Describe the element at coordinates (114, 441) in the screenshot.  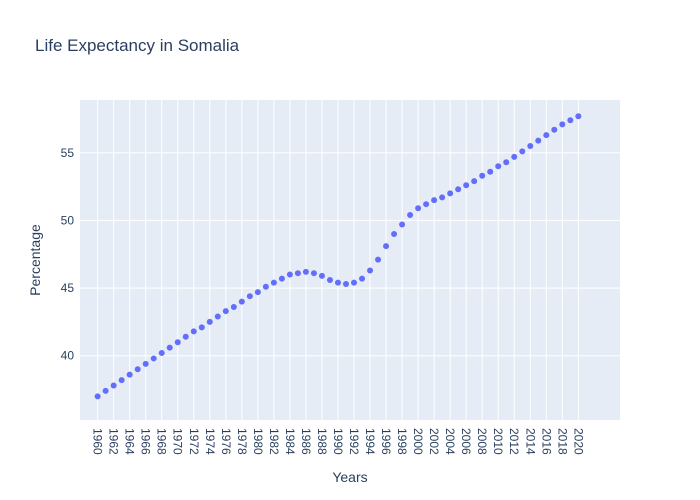
I see `x-tick-label: 1962` at that location.